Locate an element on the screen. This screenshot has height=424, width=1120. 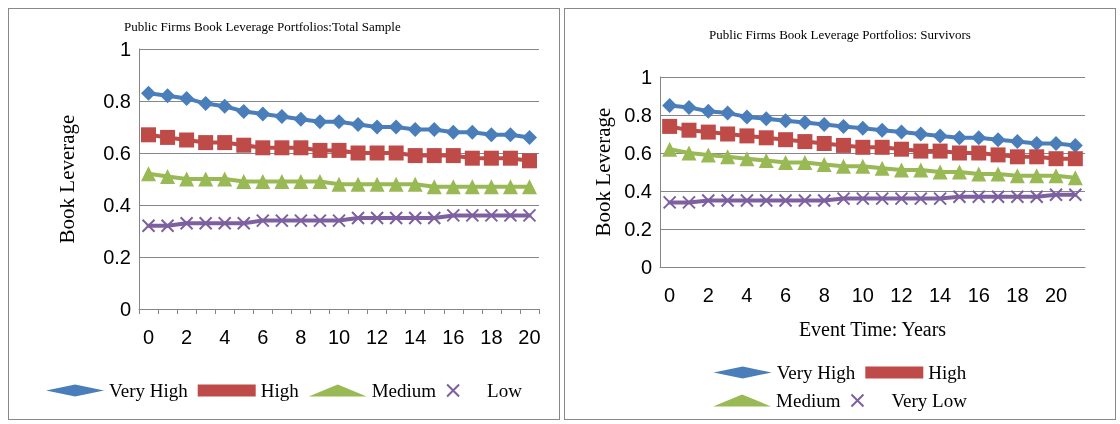
chart-title: Public Firms Book Leverage Portfolios:Total Sample is located at coordinates (262, 26).